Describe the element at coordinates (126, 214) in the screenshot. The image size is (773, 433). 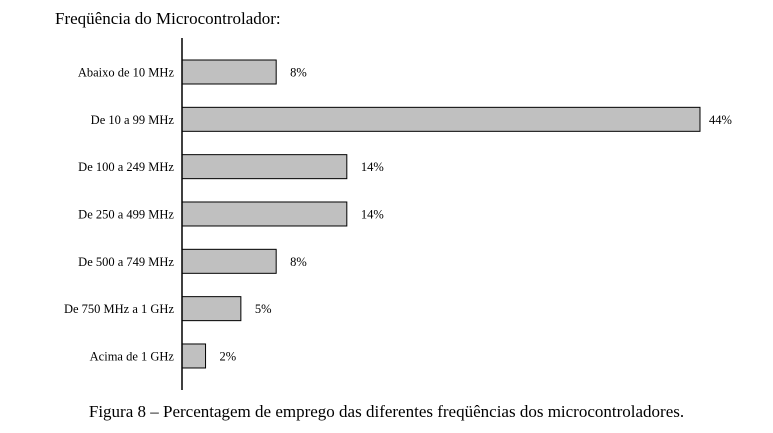
I see `category-label: De 250 a 499 MHz` at that location.